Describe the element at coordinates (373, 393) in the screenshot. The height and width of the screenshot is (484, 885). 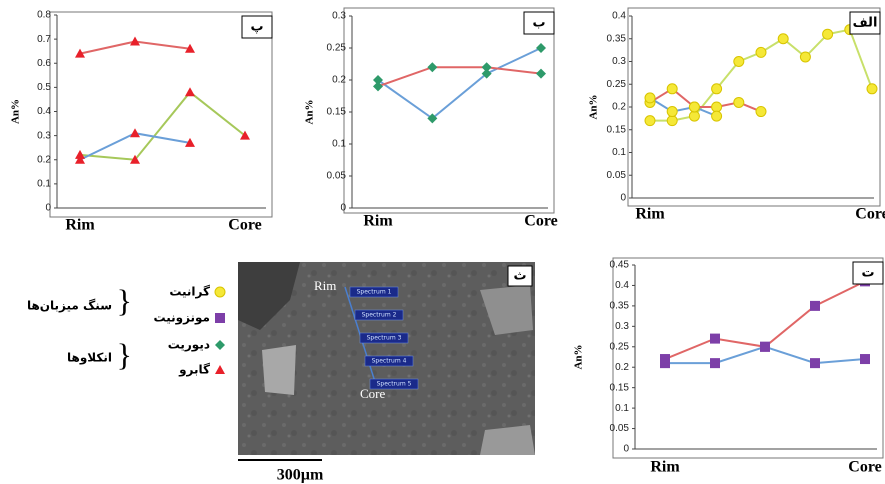
I see `core-label: Core` at that location.